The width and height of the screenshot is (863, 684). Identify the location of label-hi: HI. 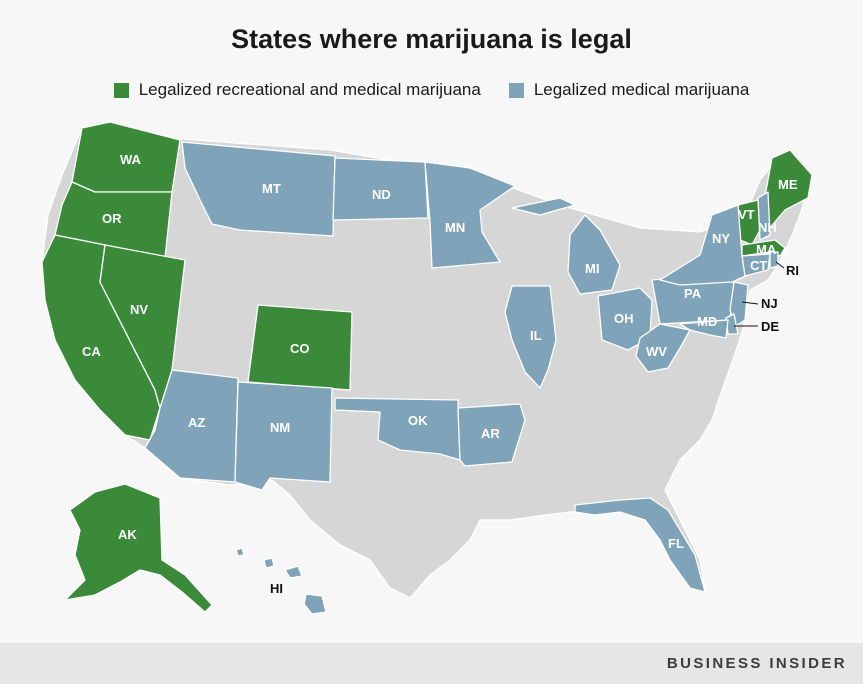
(276, 588).